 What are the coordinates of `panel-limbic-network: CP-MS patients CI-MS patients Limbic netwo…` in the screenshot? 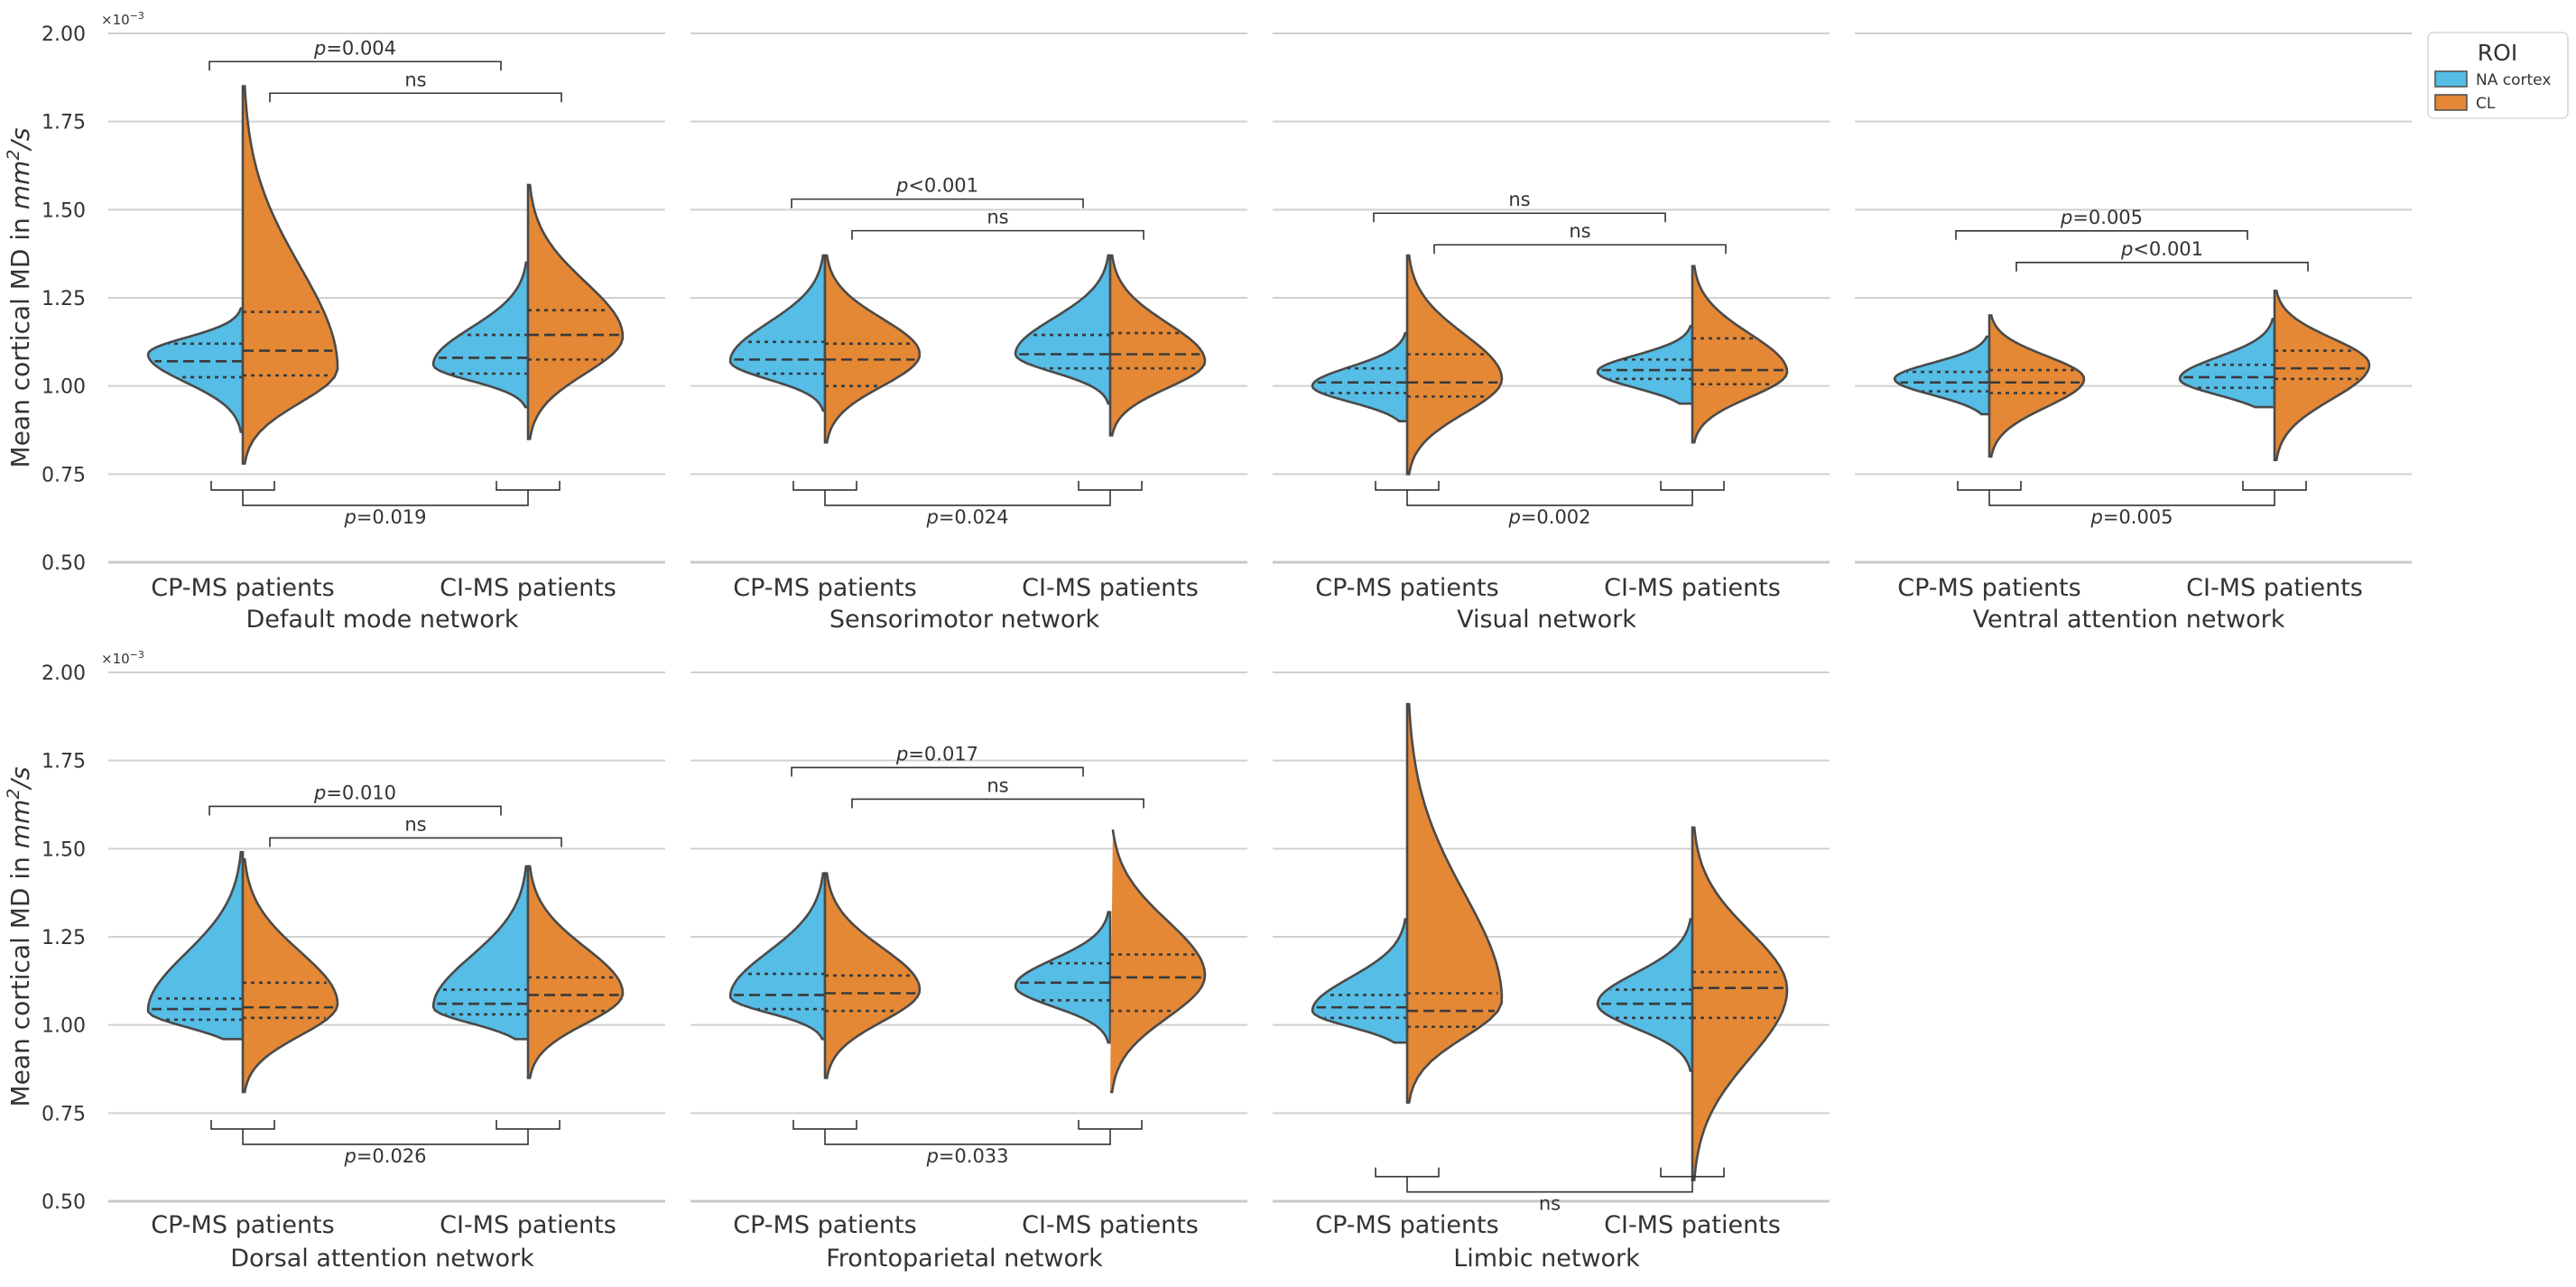 It's located at (1551, 972).